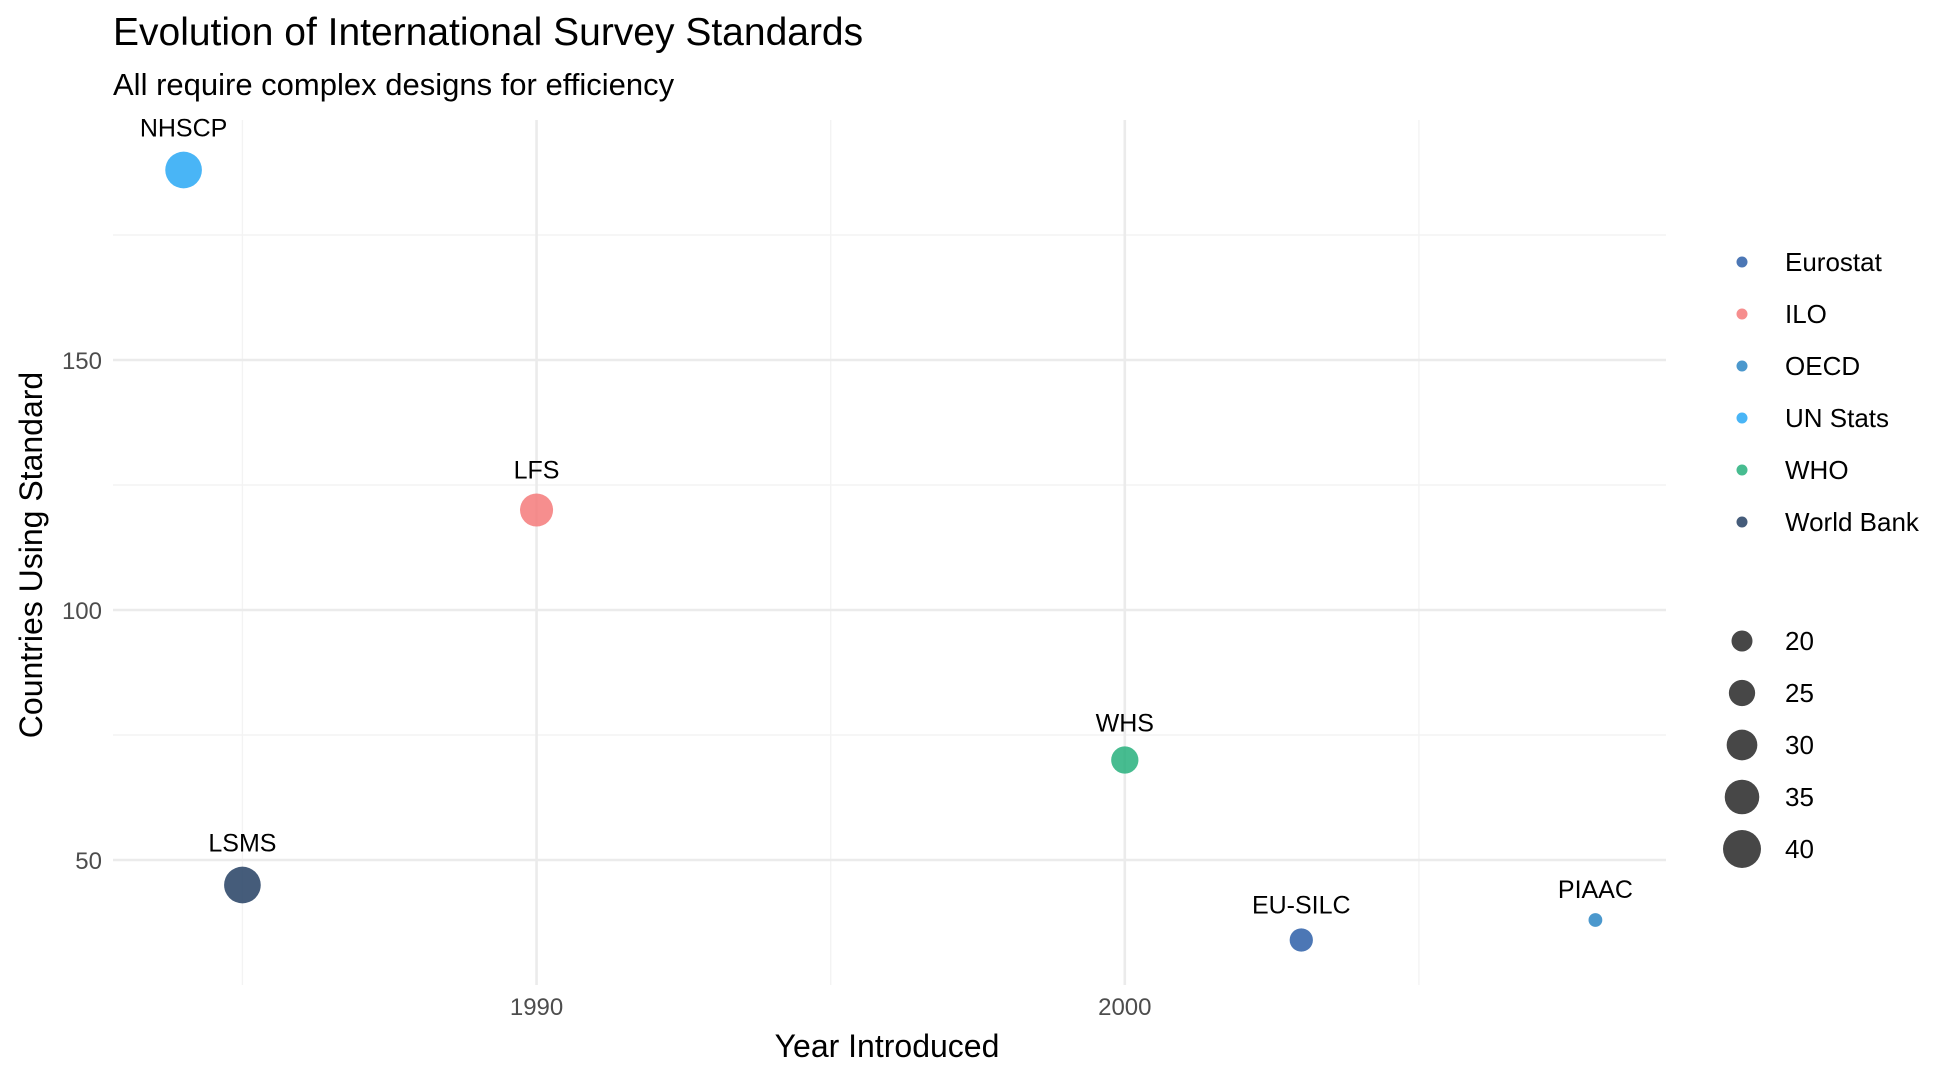 The image size is (1944, 1080). What do you see at coordinates (1124, 1007) in the screenshot?
I see `x-tick-label: 2000` at bounding box center [1124, 1007].